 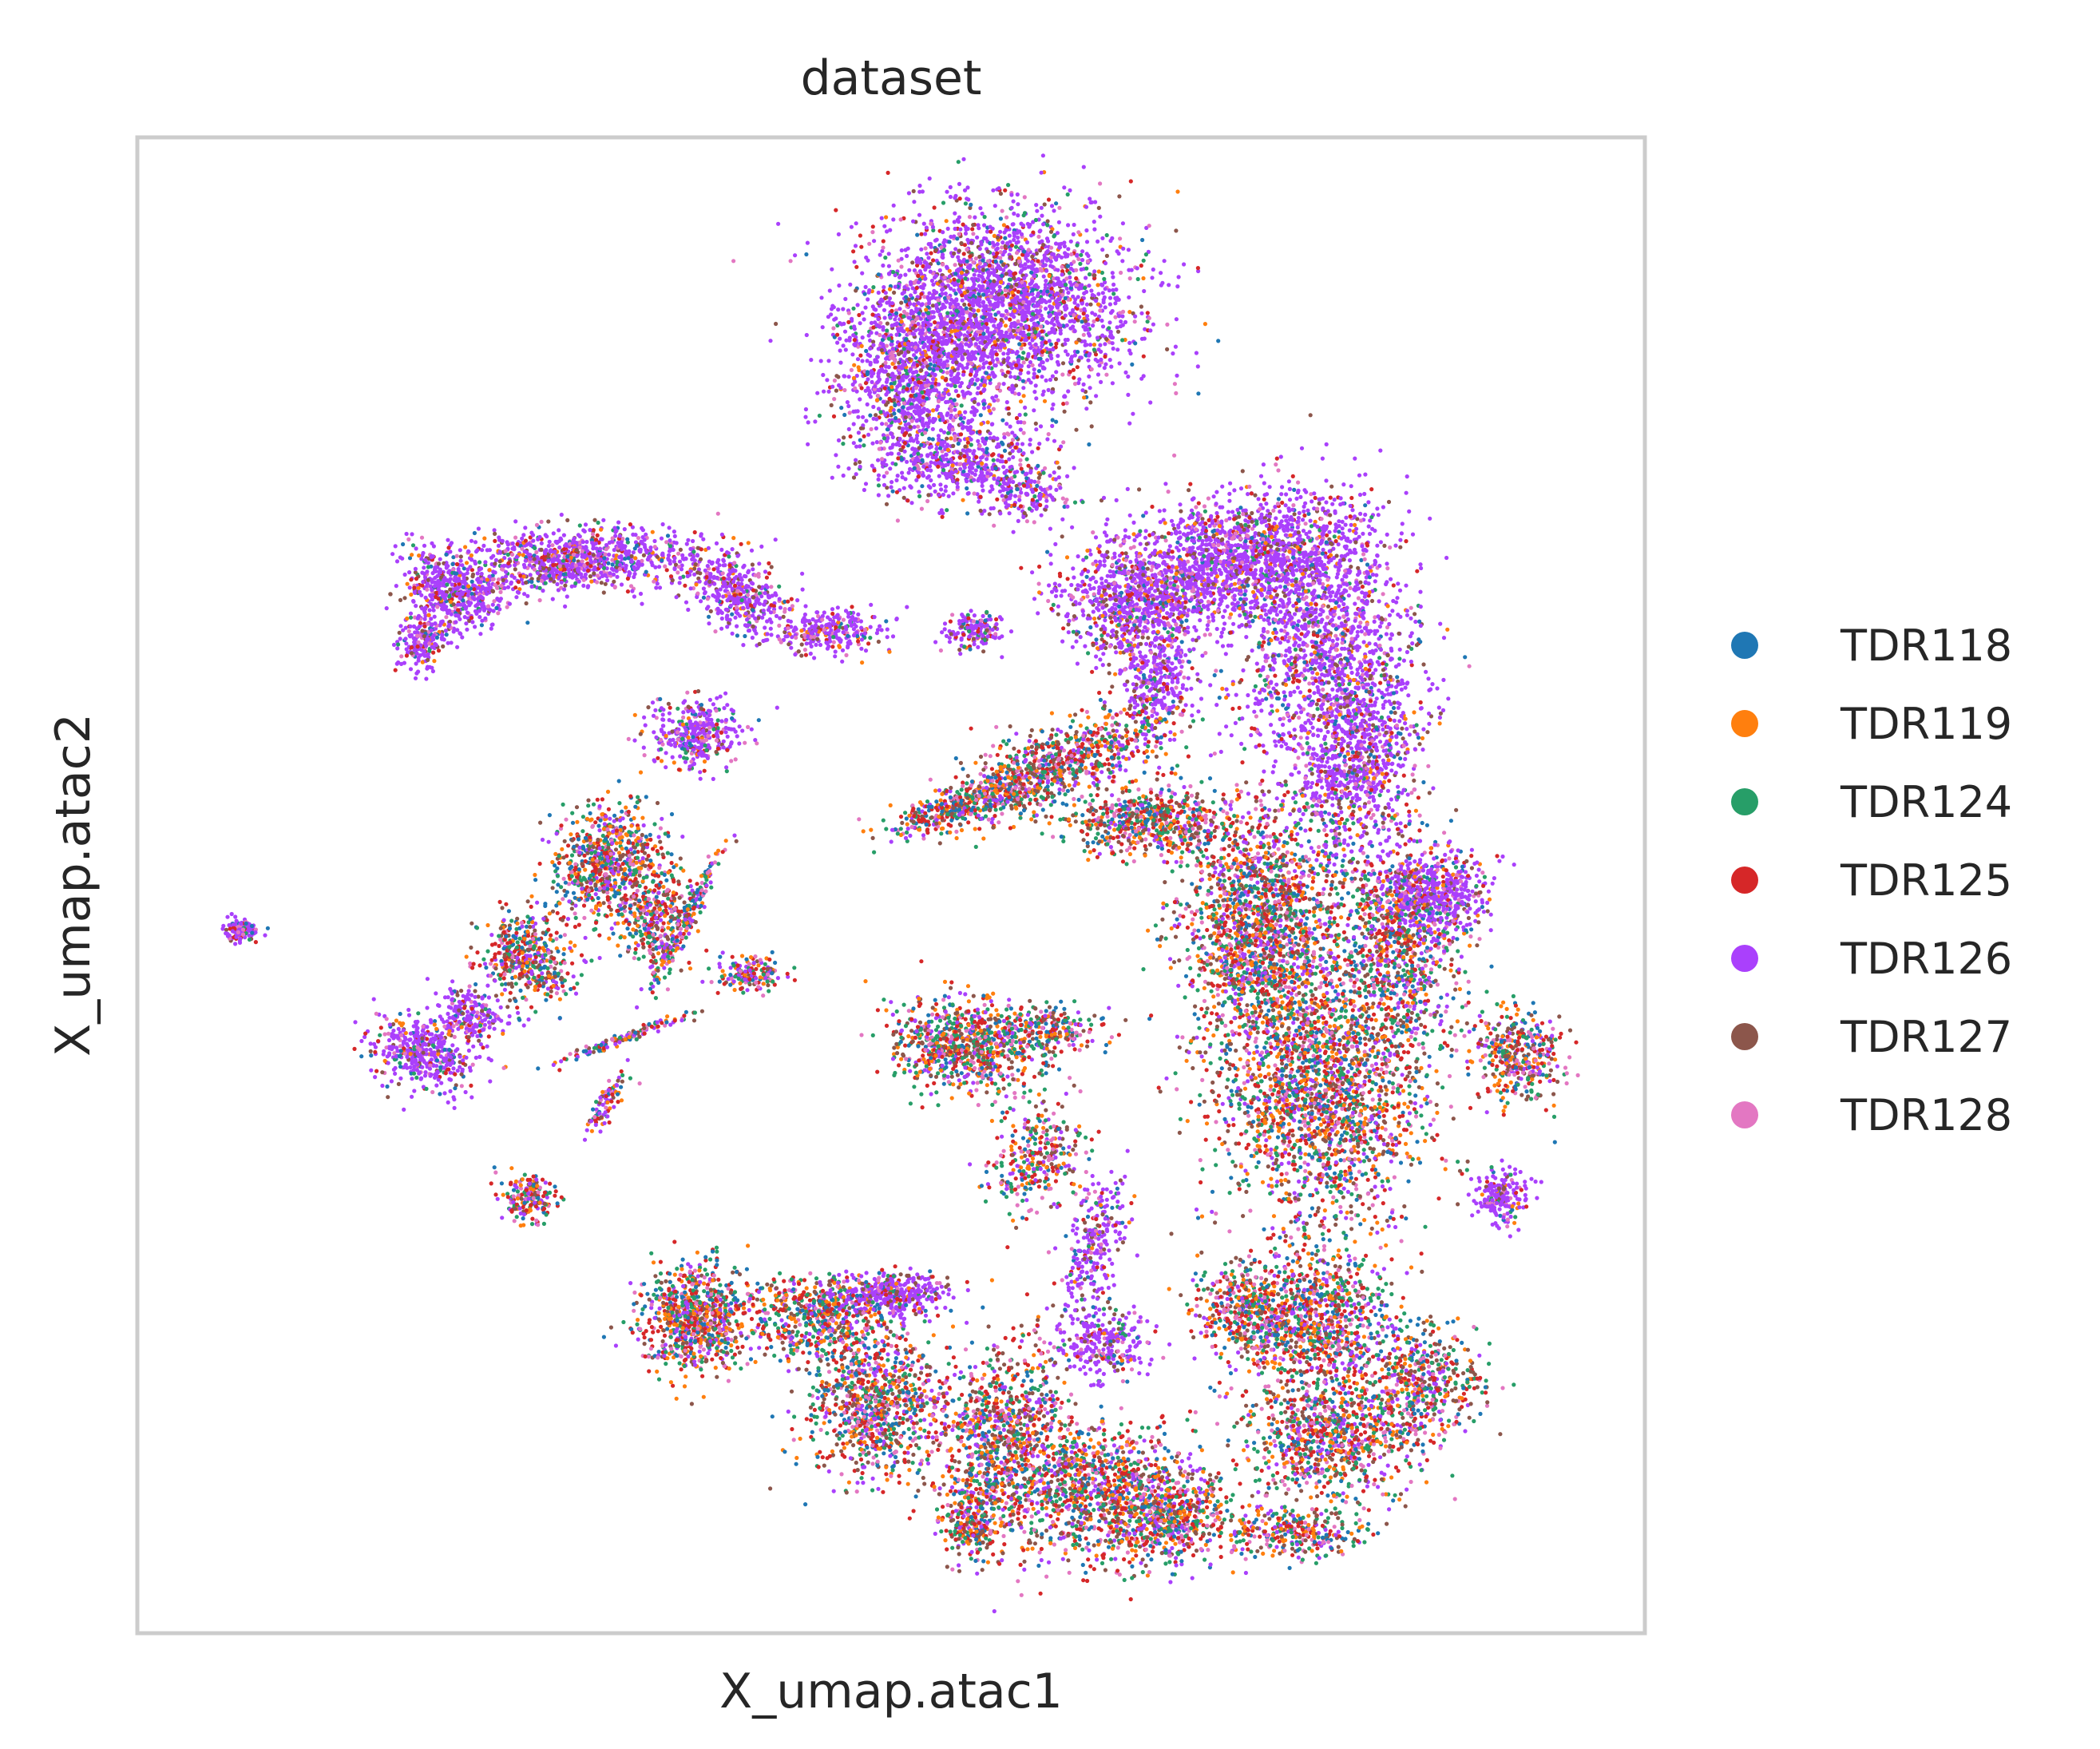 What do you see at coordinates (892, 78) in the screenshot?
I see `chart-title: dataset` at bounding box center [892, 78].